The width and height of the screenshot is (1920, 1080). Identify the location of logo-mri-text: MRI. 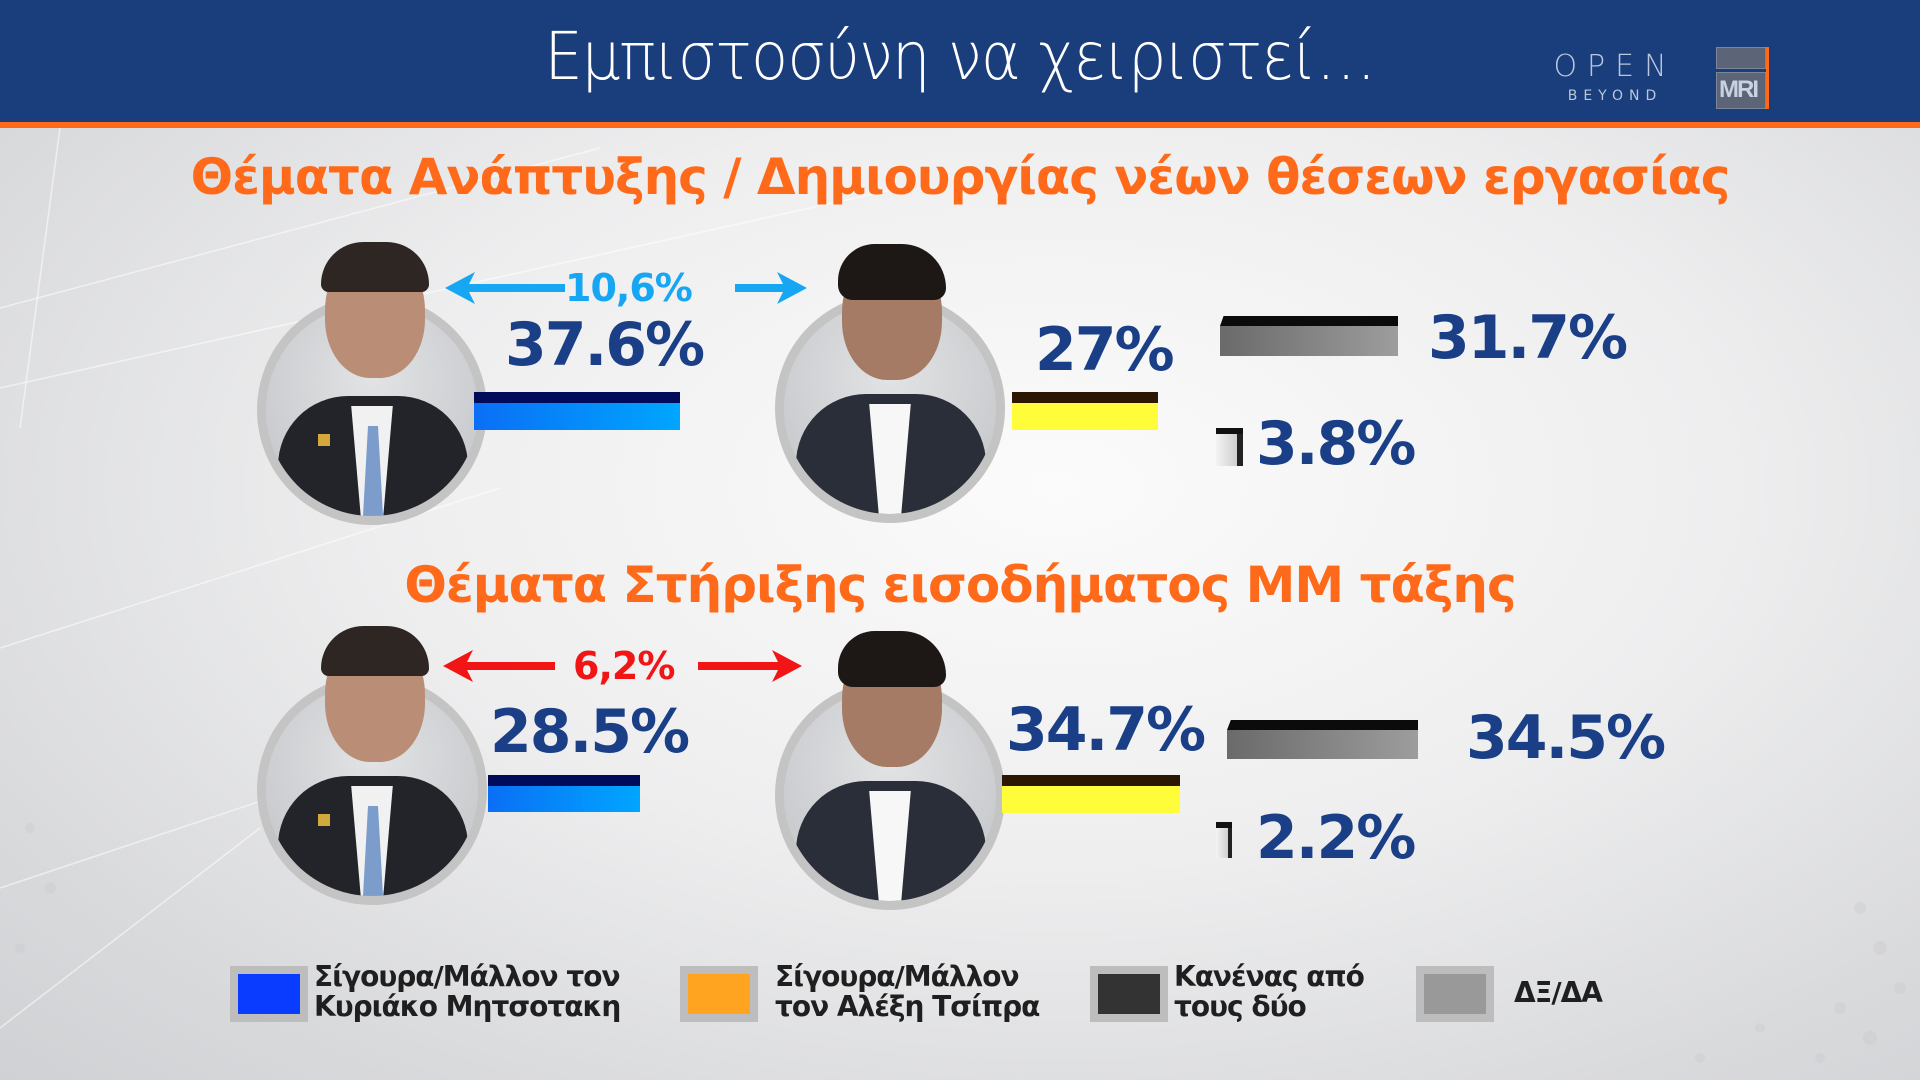
(1739, 89).